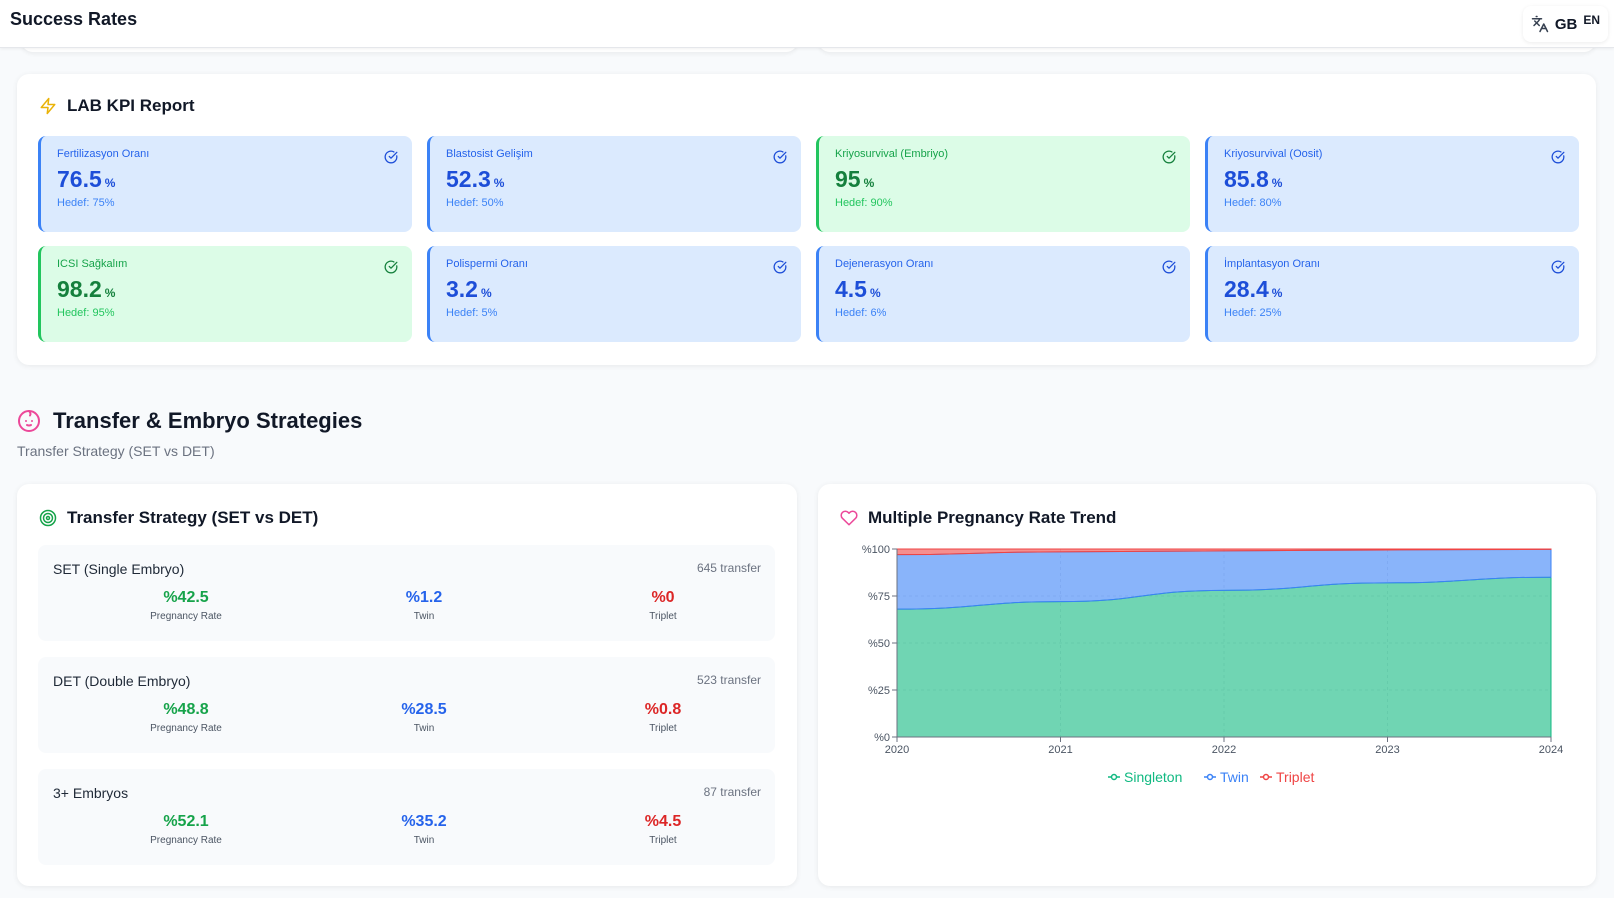 This screenshot has width=1614, height=898. Describe the element at coordinates (1253, 313) in the screenshot. I see `kpi-target: Hedef: 25%` at that location.